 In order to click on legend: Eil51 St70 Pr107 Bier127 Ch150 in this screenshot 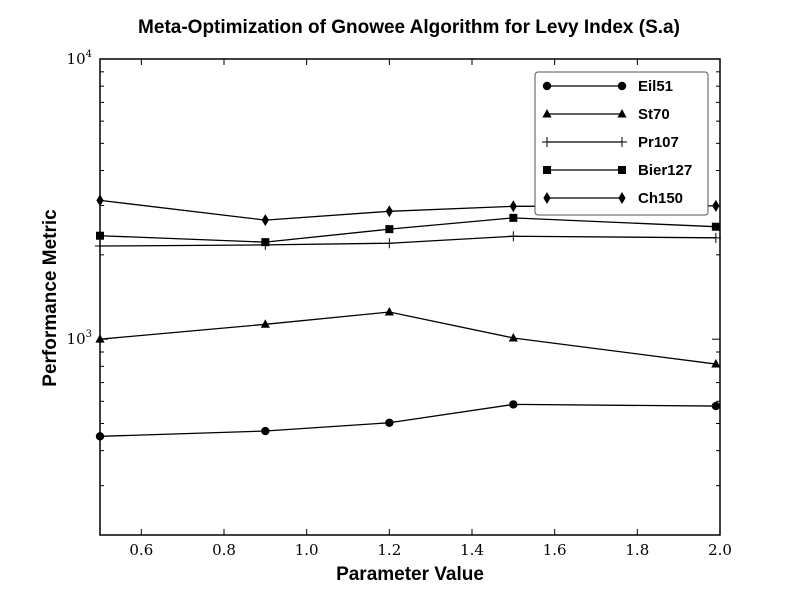, I will do `click(621, 143)`.